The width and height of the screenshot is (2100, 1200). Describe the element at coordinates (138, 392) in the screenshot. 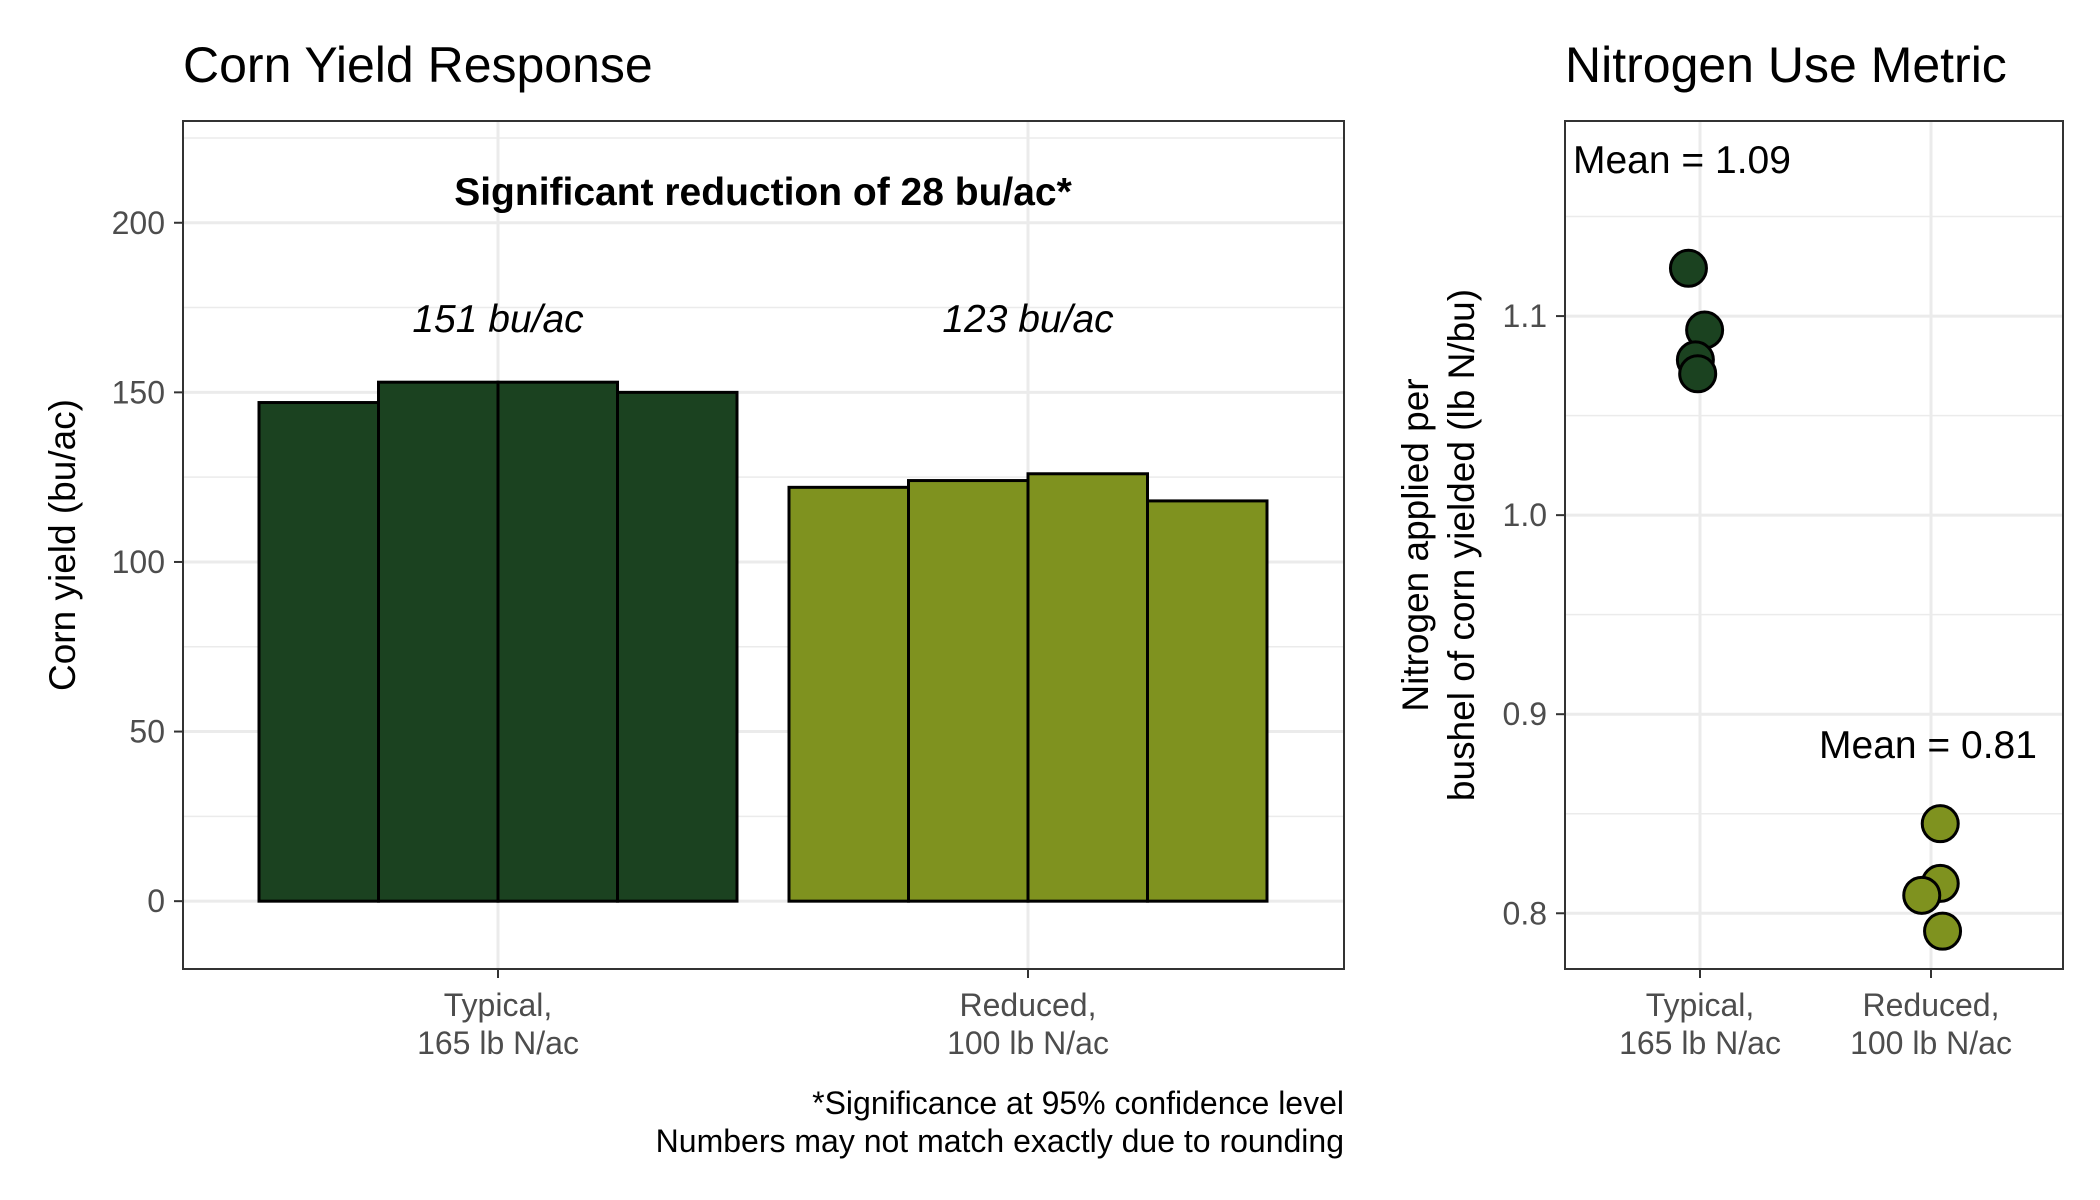

I see `left-y-tick-label: 150` at that location.